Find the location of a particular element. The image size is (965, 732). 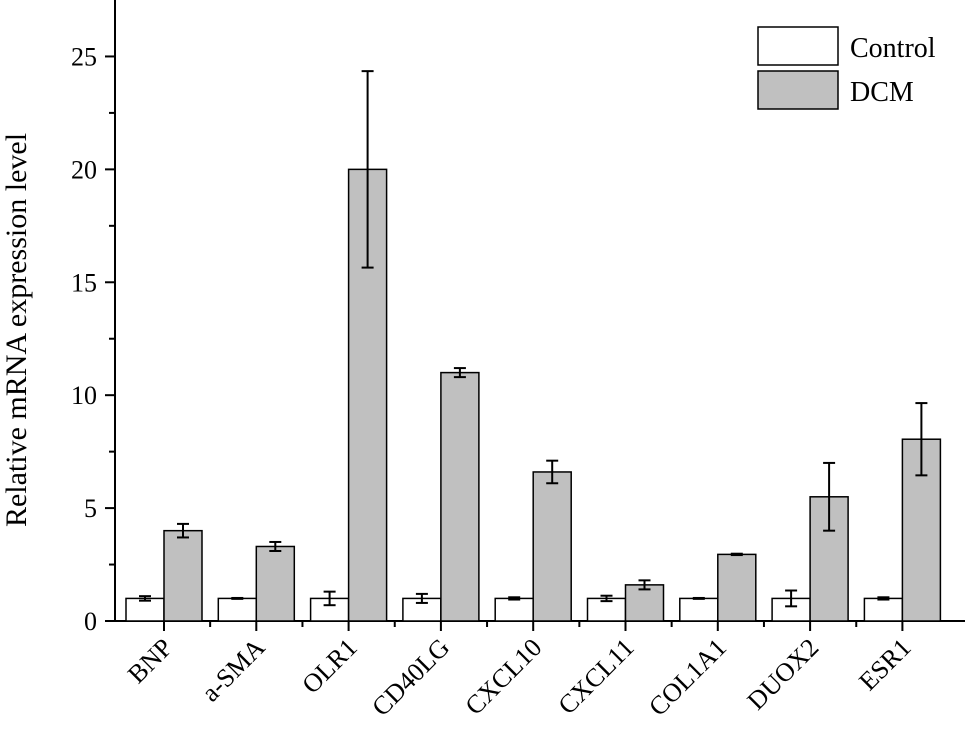

x-tick-label: CXCL11 is located at coordinates (595, 676).